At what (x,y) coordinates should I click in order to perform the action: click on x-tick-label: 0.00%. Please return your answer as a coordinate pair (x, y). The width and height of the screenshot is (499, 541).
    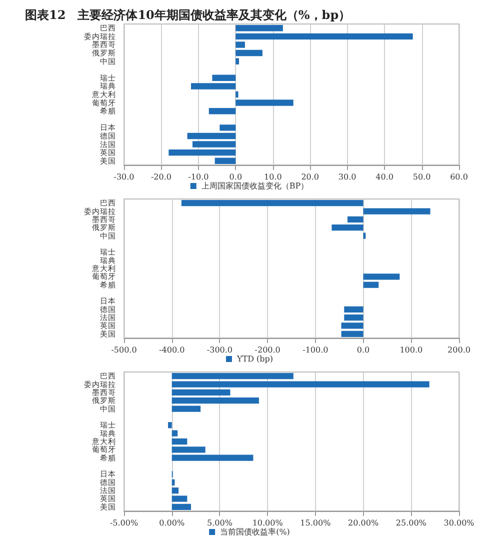
    Looking at the image, I should click on (172, 523).